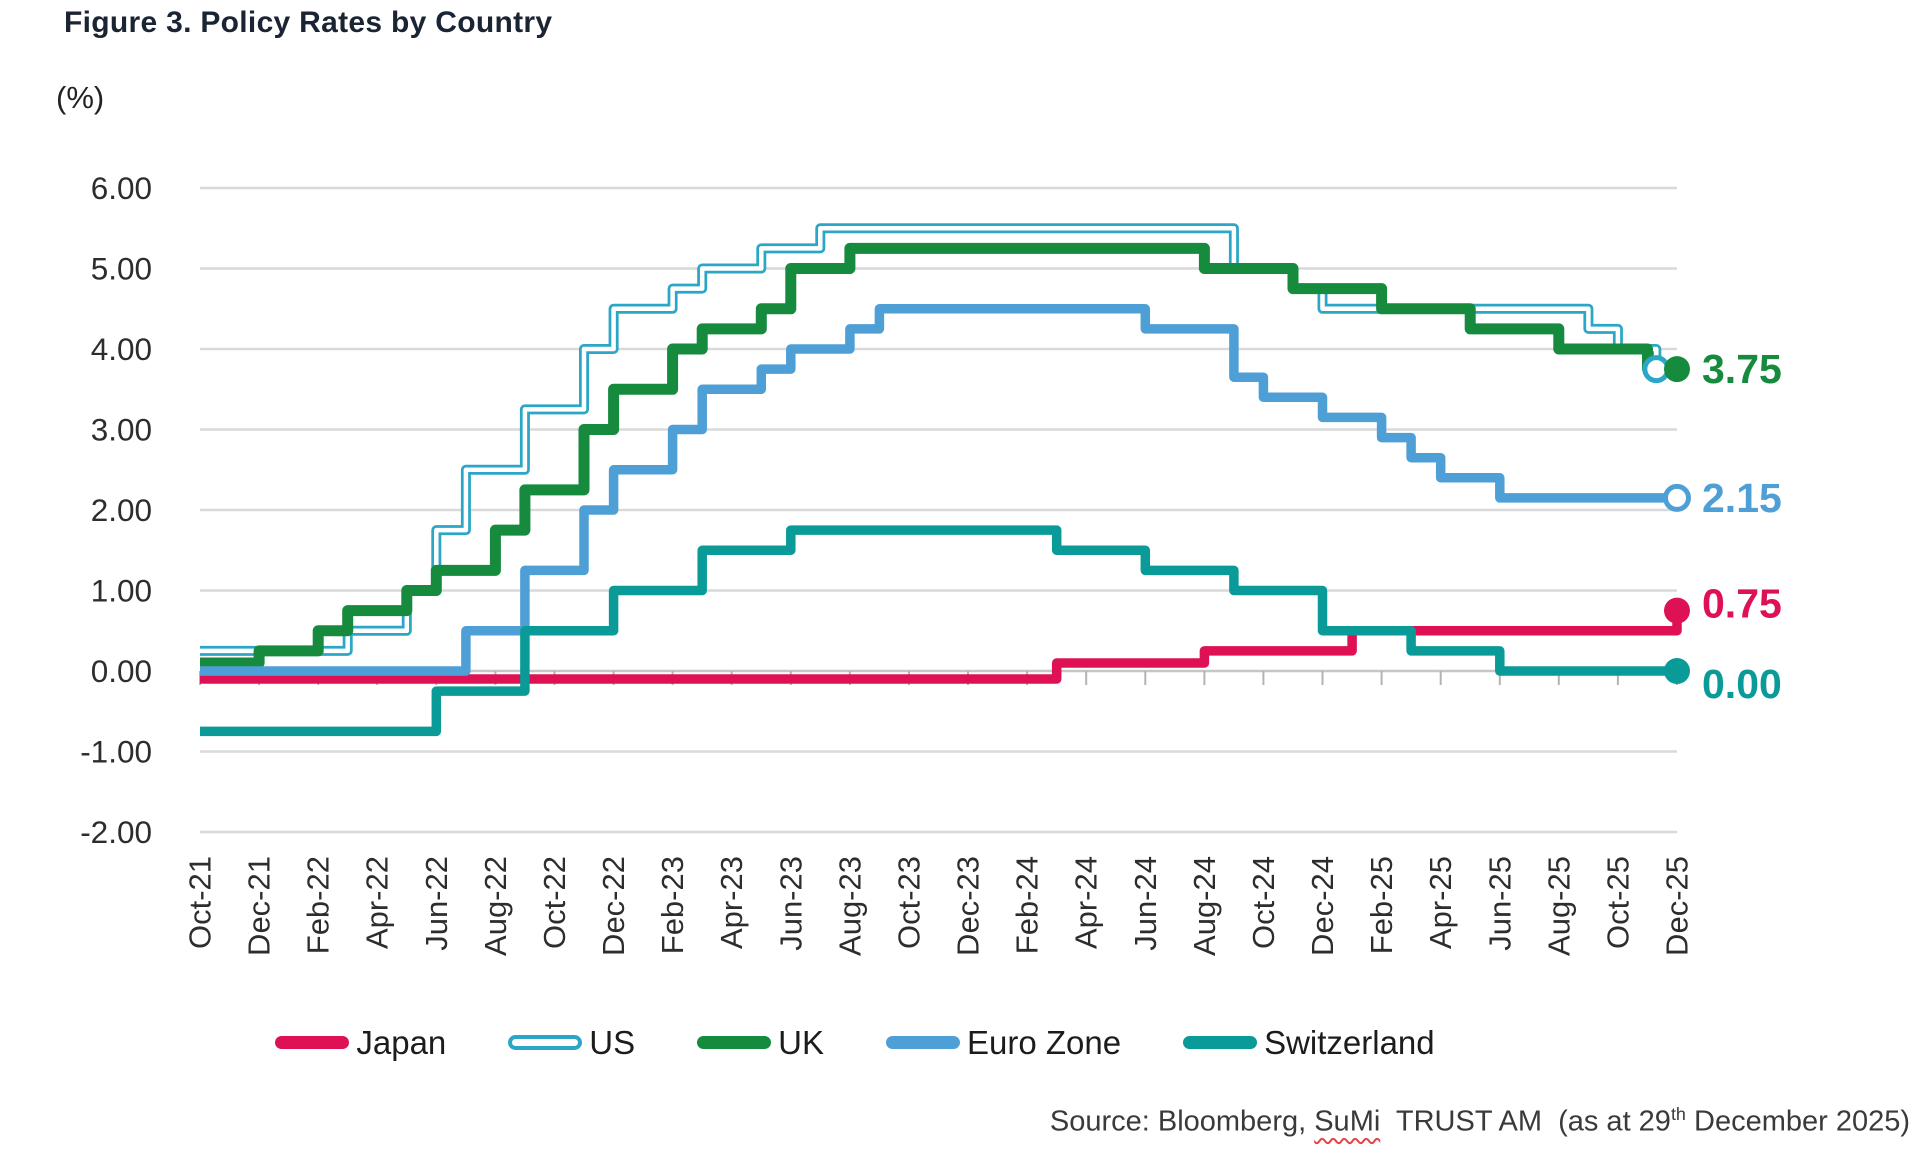 The height and width of the screenshot is (1159, 1920). I want to click on x-tick-label: Oct-22, so click(554, 902).